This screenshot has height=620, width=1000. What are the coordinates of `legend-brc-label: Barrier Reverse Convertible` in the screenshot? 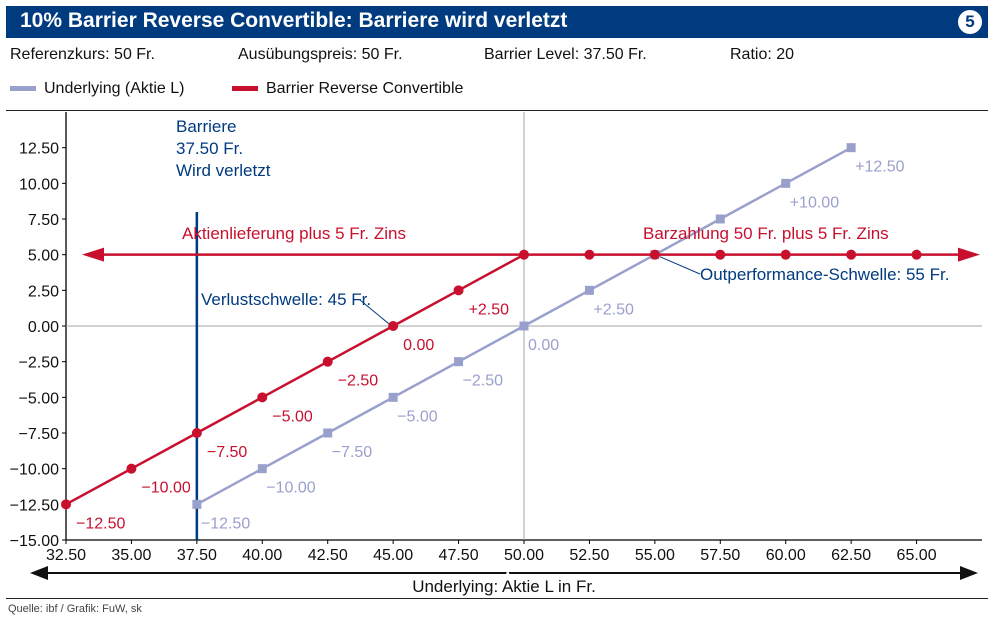 It's located at (365, 88).